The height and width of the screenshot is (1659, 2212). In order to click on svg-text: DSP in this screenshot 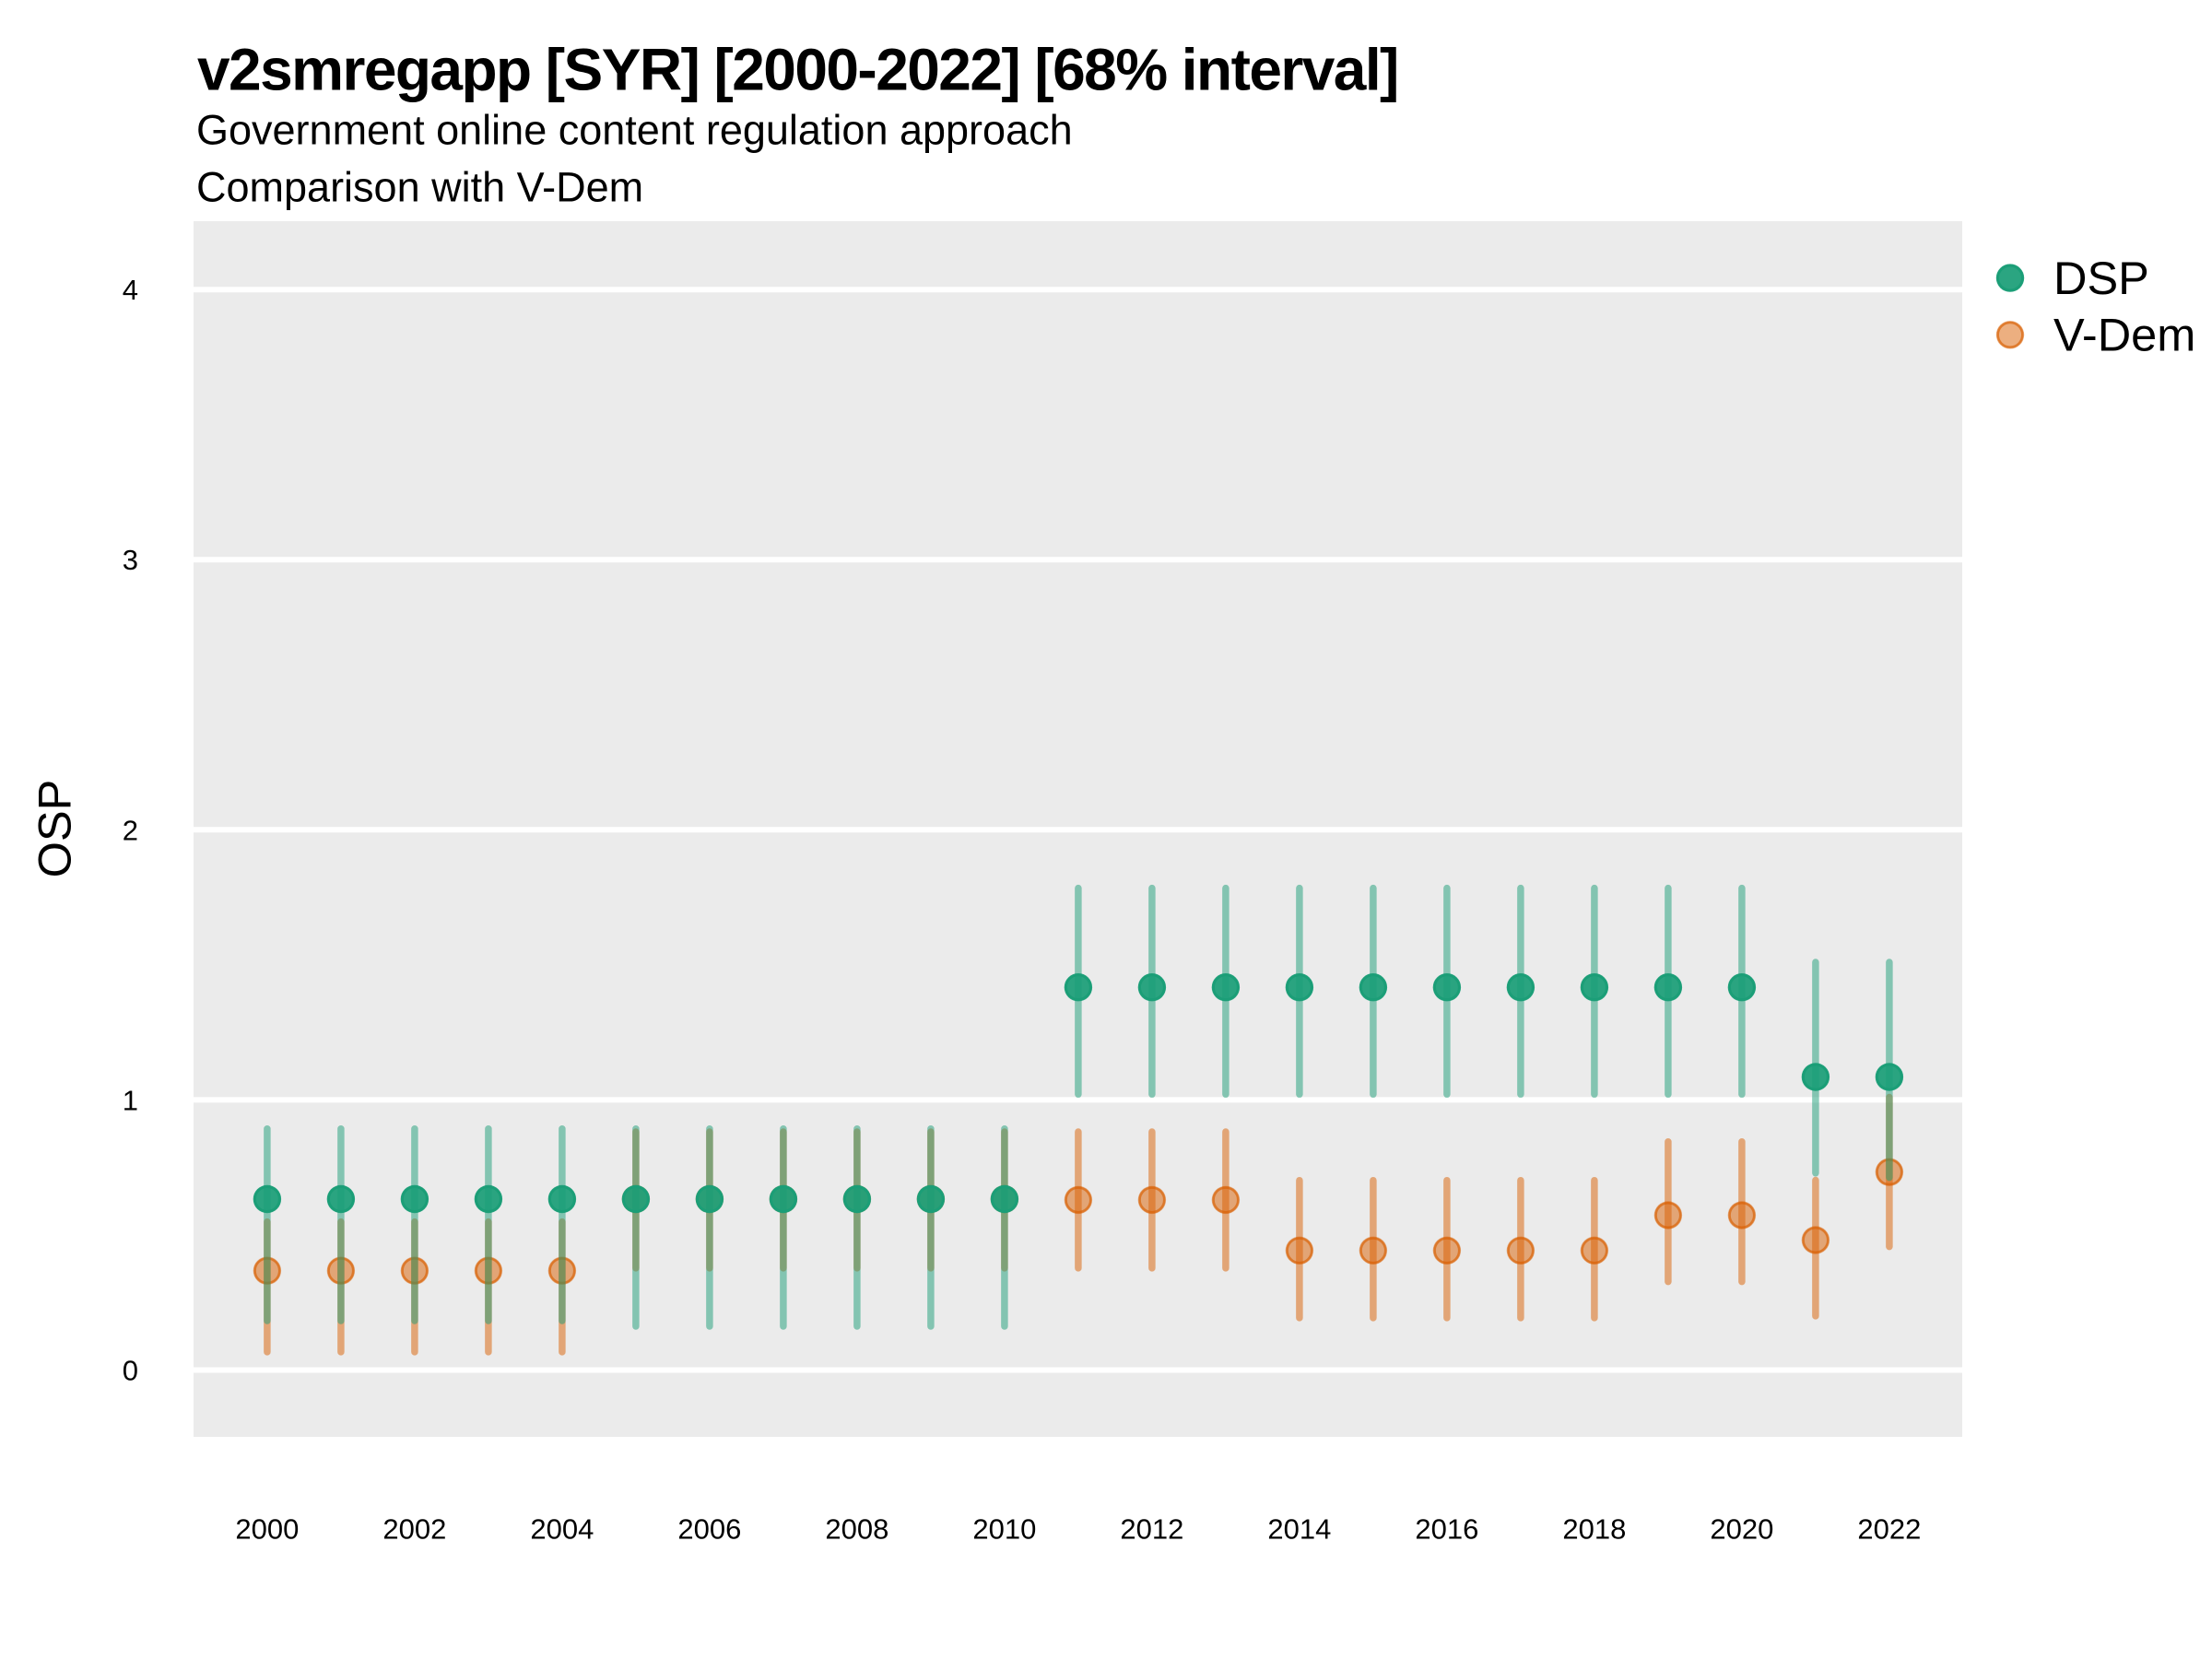, I will do `click(2101, 278)`.